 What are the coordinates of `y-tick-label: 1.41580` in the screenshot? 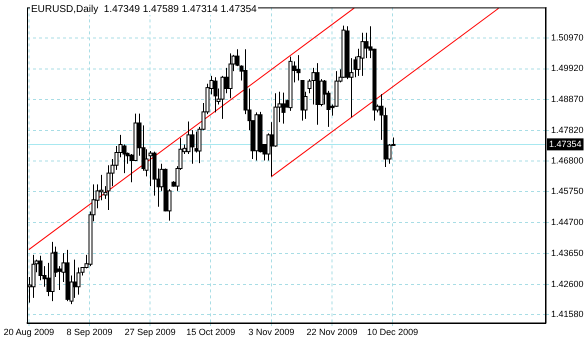 It's located at (567, 314).